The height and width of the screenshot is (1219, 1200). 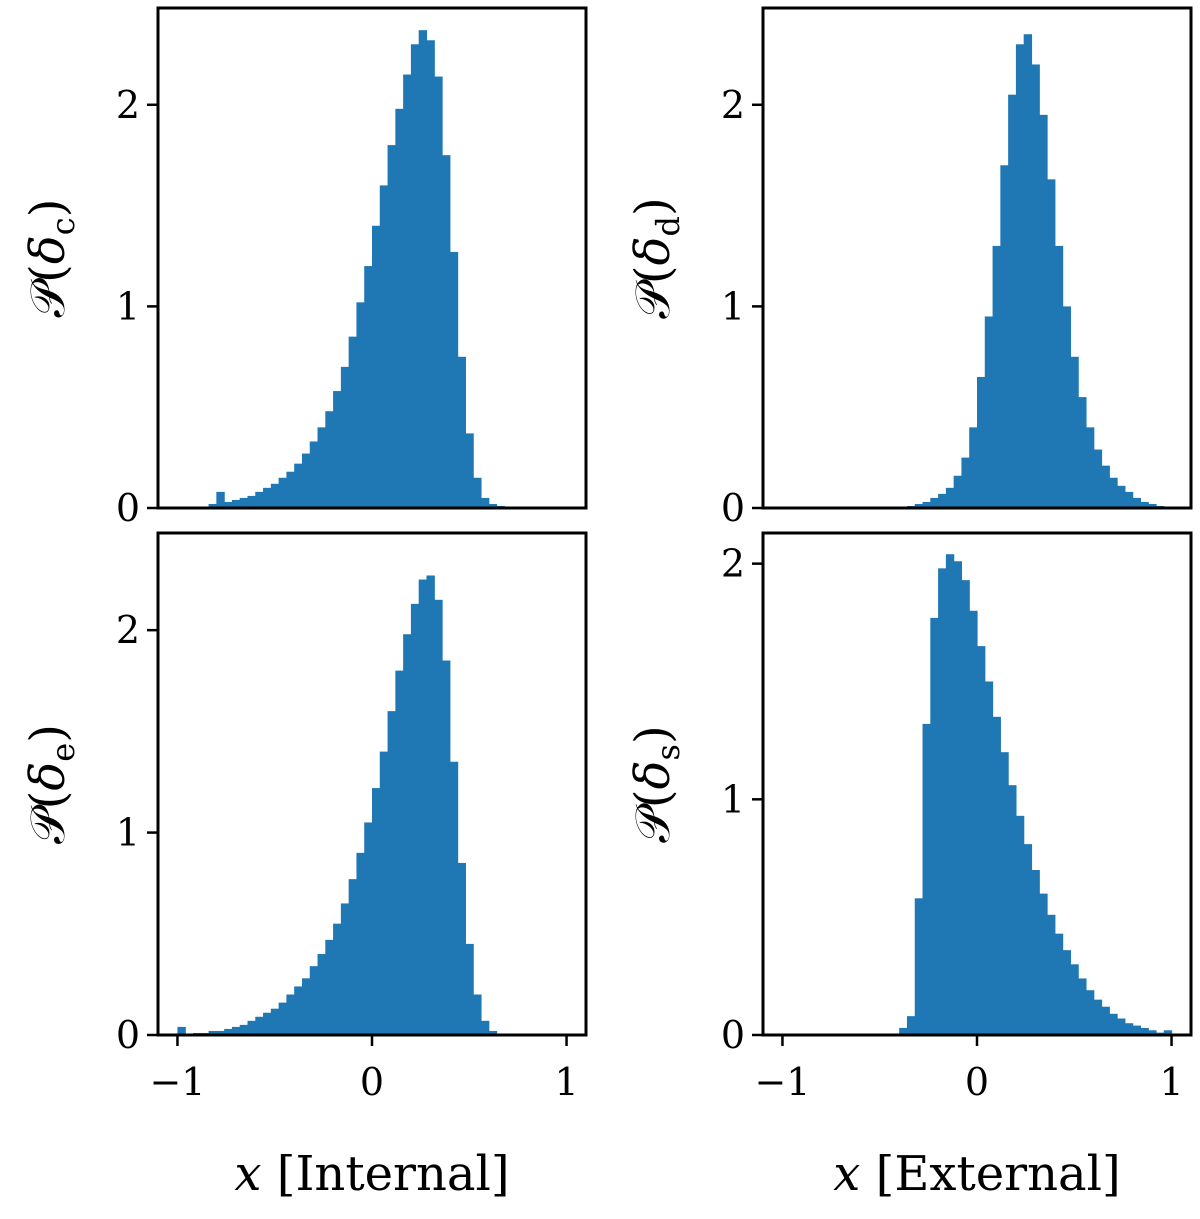 What do you see at coordinates (1171, 1082) in the screenshot?
I see `x-tick-label: 1` at bounding box center [1171, 1082].